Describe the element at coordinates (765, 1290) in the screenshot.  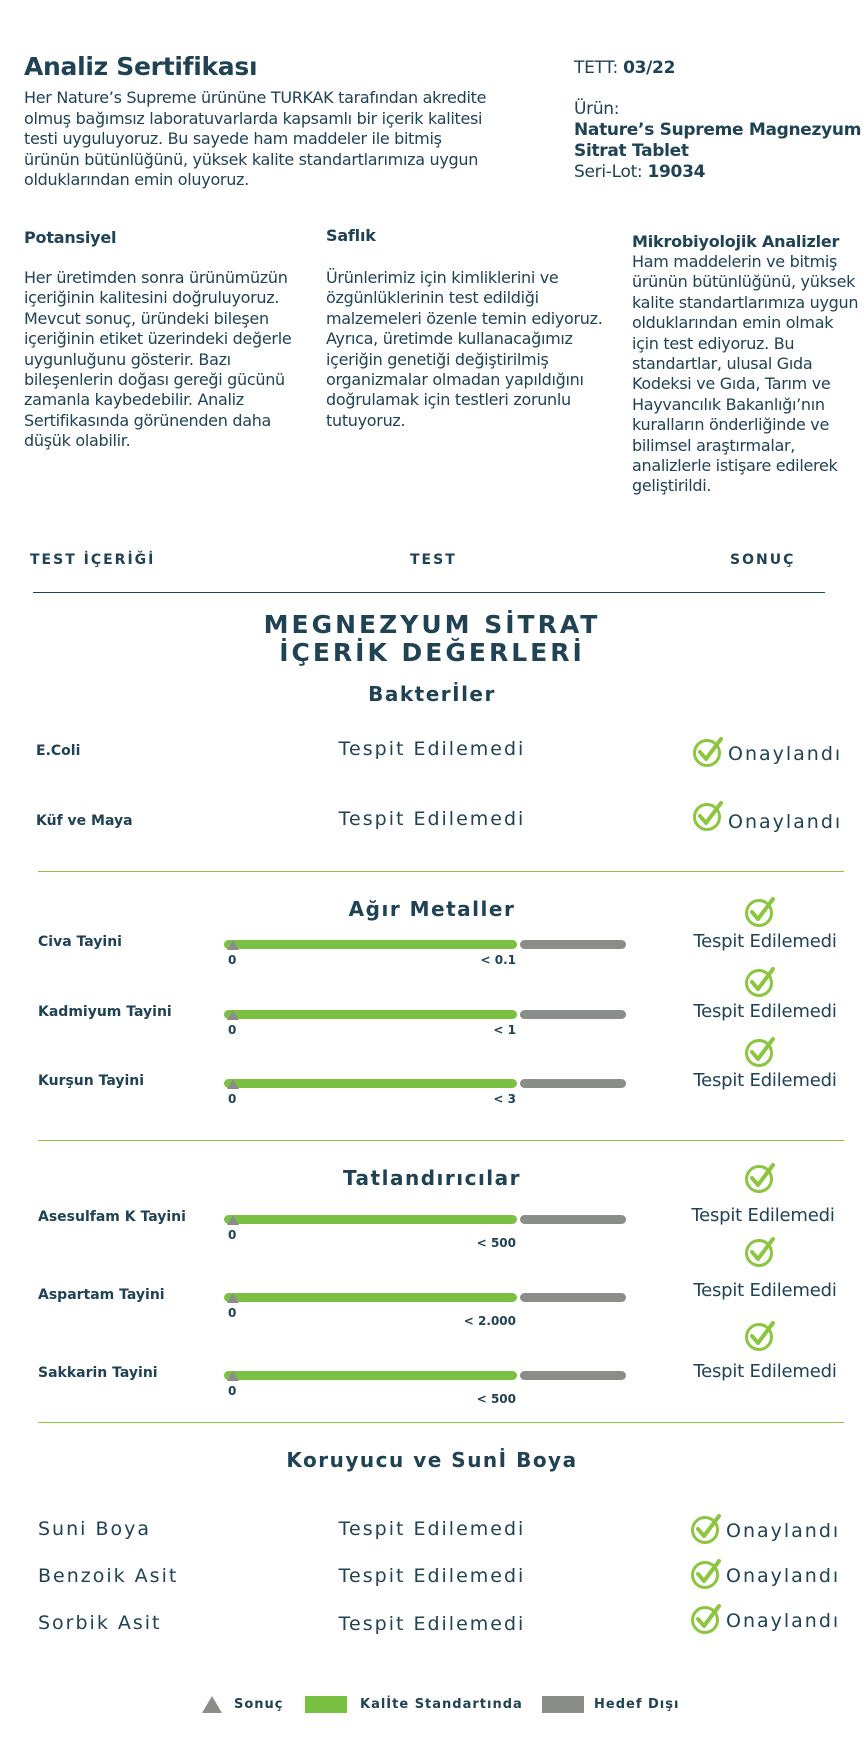
I see `row-result-aspartame: Tespit Edilemedi` at that location.